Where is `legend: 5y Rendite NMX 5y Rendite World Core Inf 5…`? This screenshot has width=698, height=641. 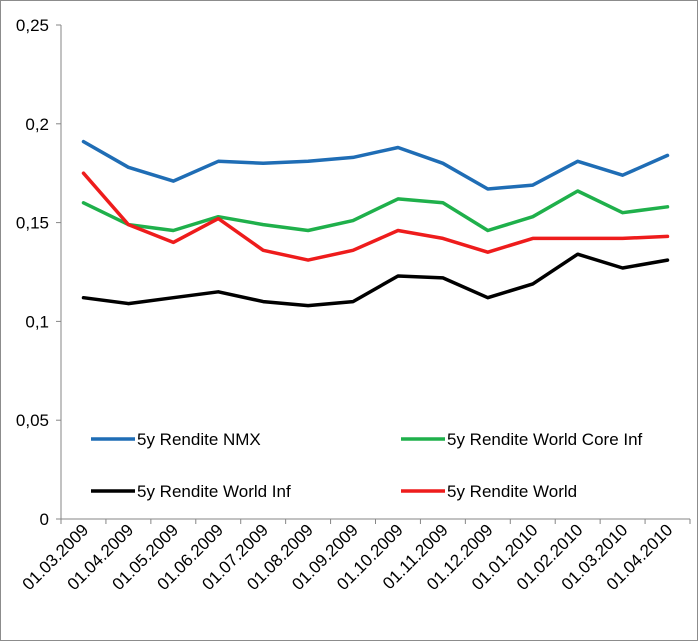 legend: 5y Rendite NMX 5y Rendite World Core Inf 5… is located at coordinates (367, 465).